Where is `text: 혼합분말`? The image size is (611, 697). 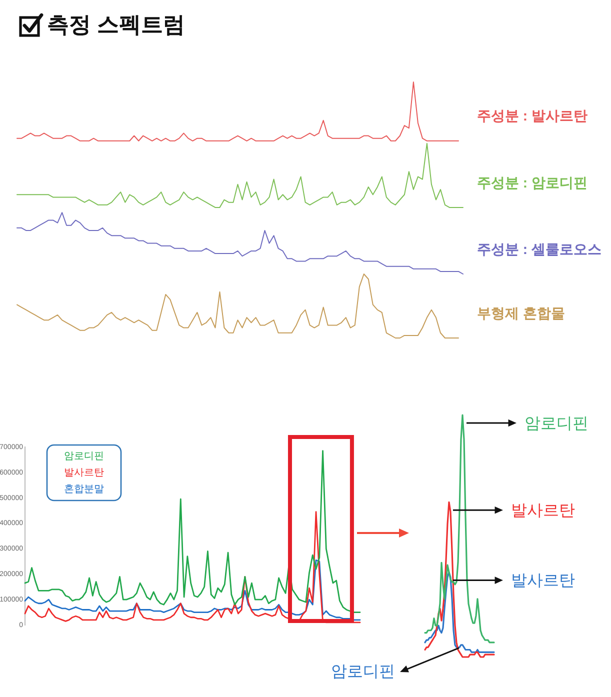 text: 혼합분말 is located at coordinates (84, 489).